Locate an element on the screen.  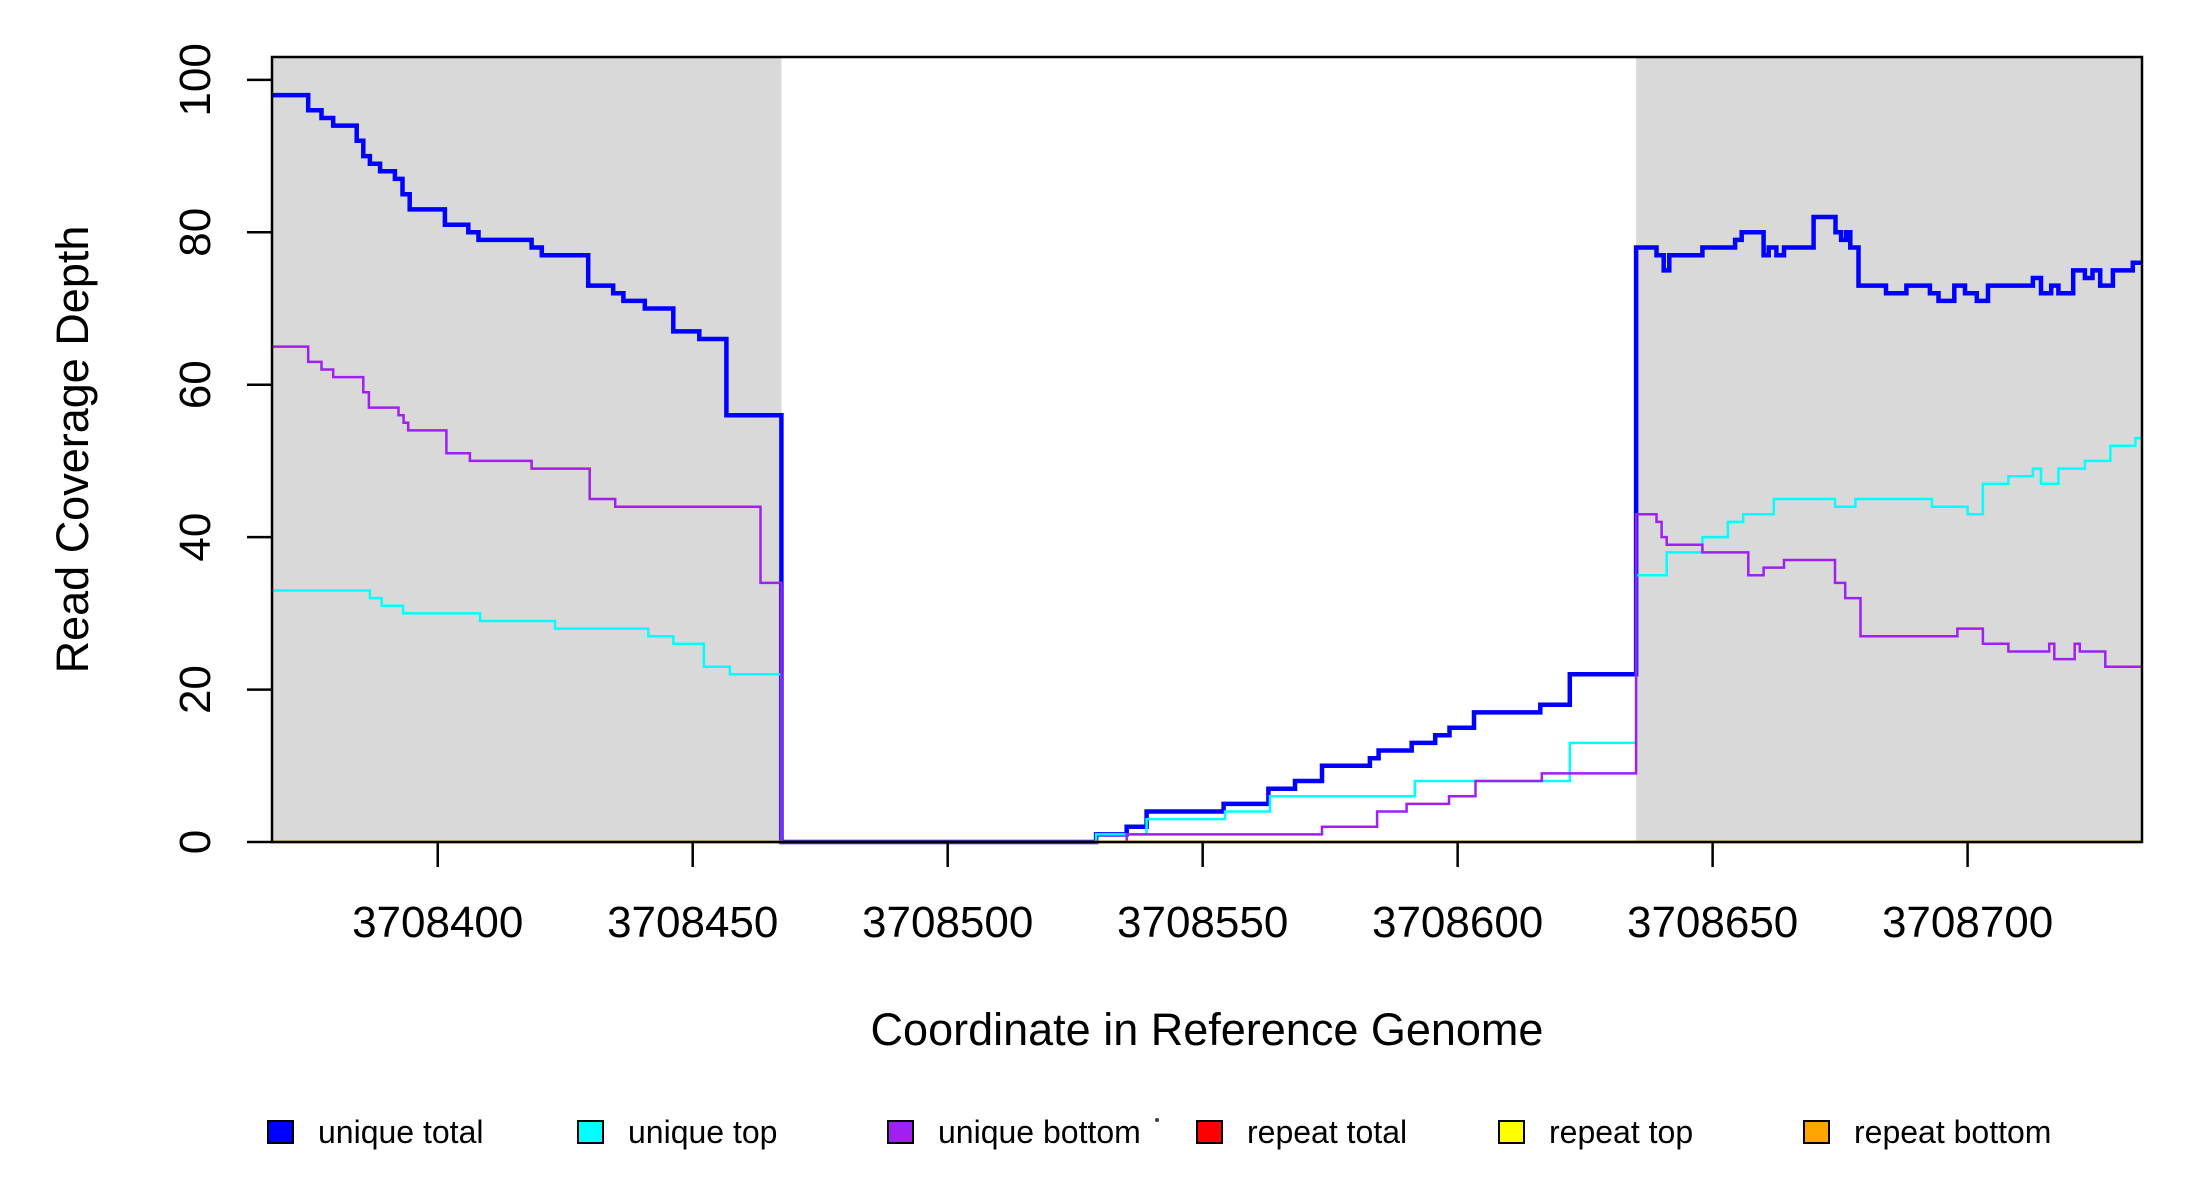
legend-label: repeat total is located at coordinates (1327, 1131).